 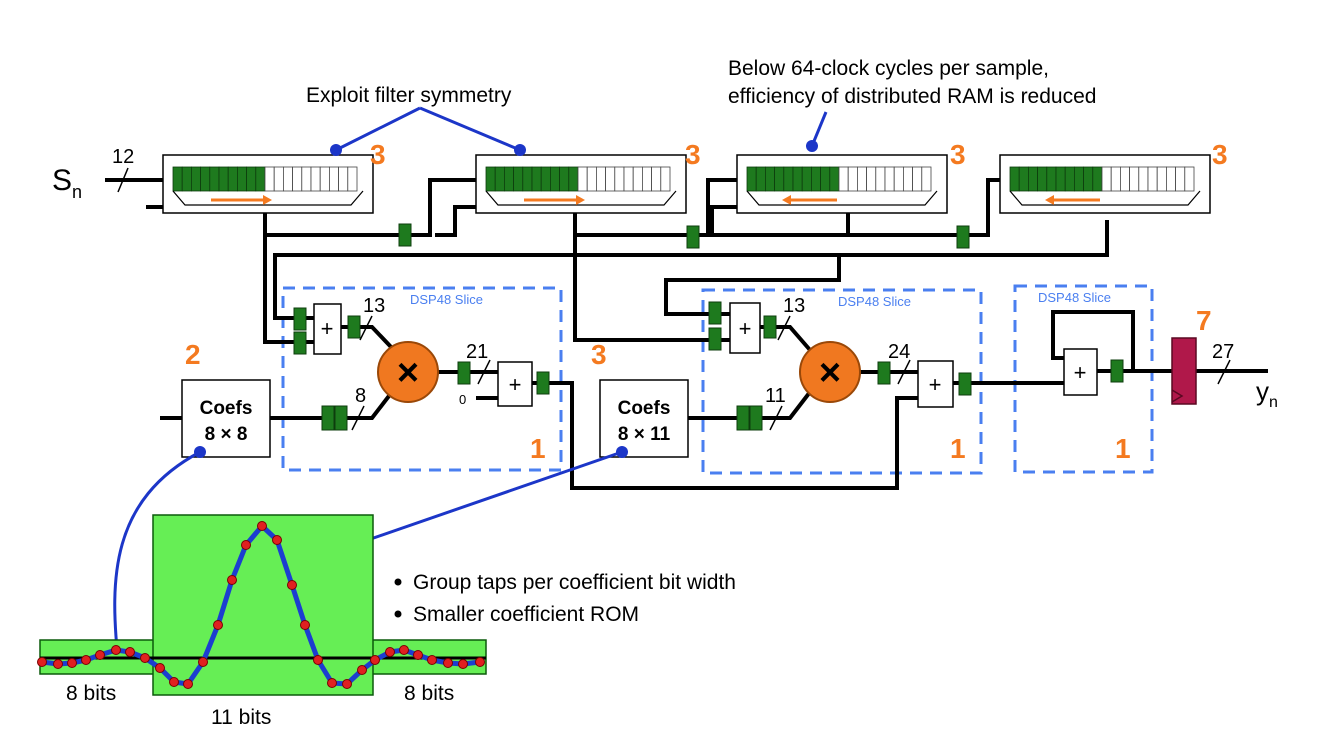 What do you see at coordinates (1220, 154) in the screenshot?
I see `count-srl-4: 3` at bounding box center [1220, 154].